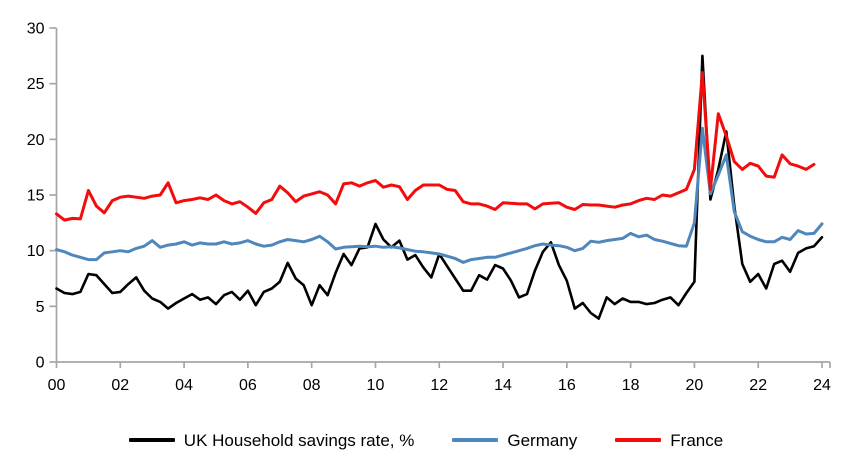 This screenshot has width=852, height=476. Describe the element at coordinates (151, 440) in the screenshot. I see `uk-line-swatch-icon` at that location.